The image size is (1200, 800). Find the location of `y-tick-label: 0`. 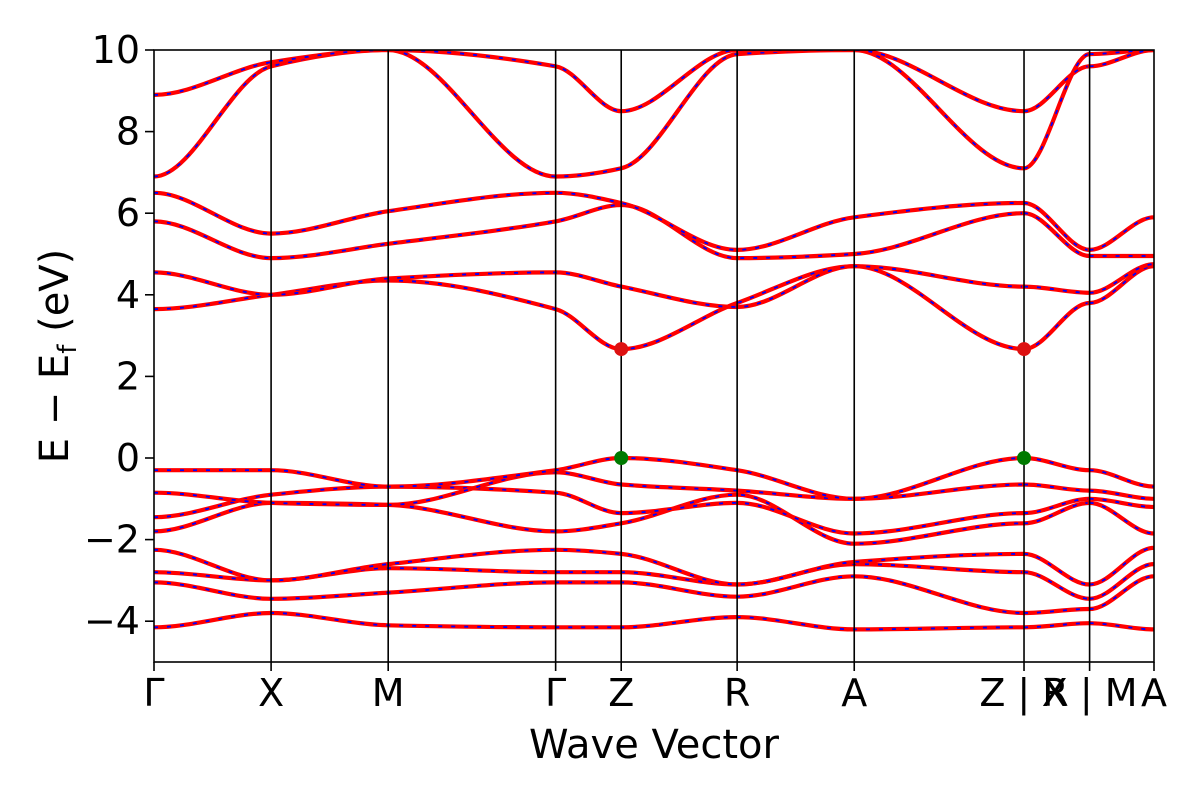

y-tick-label: 0 is located at coordinates (128, 458).